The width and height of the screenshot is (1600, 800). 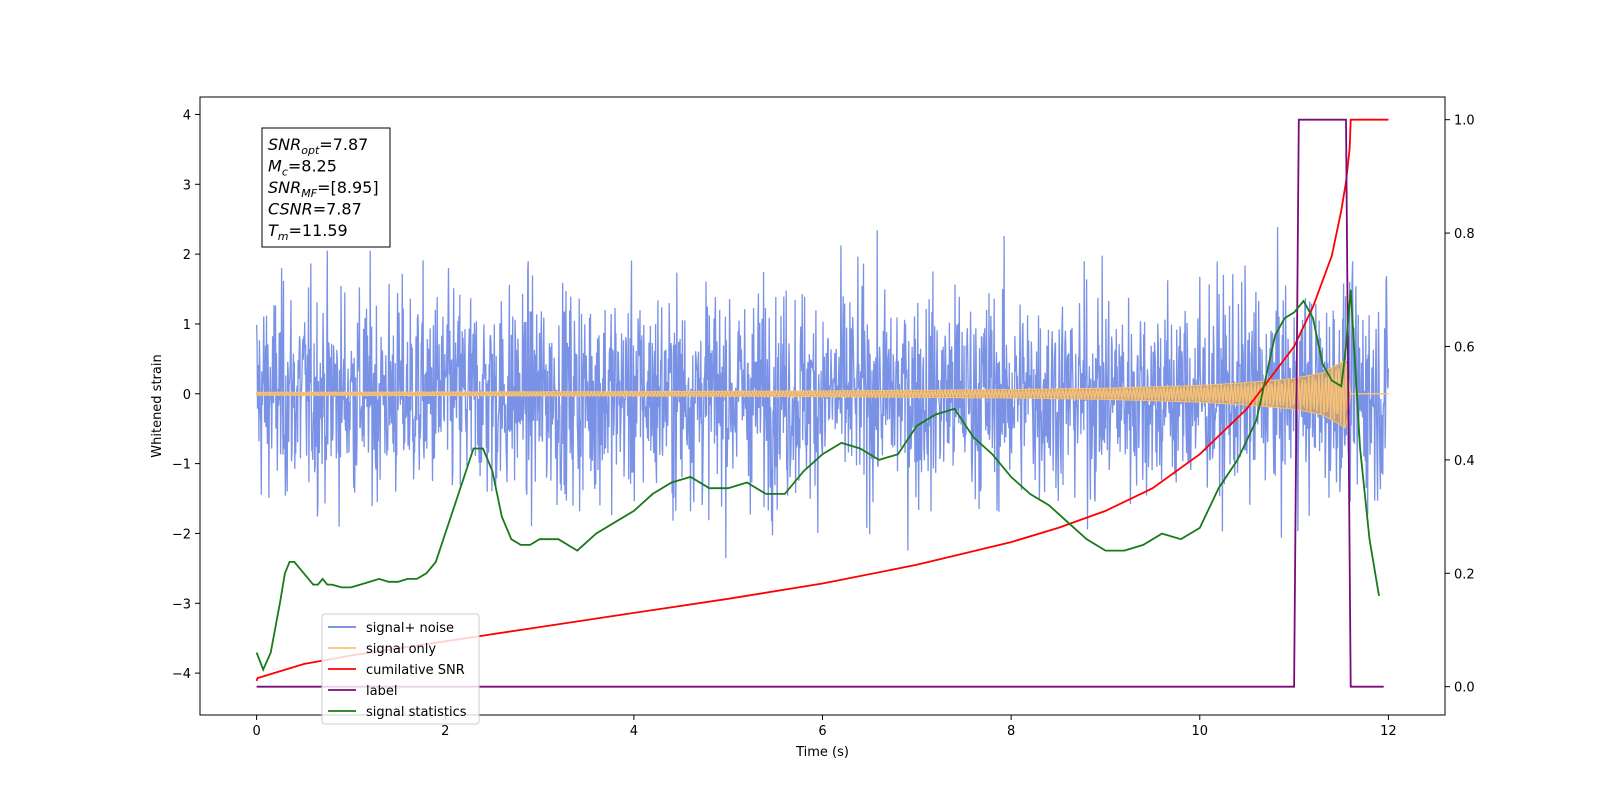 What do you see at coordinates (1388, 731) in the screenshot?
I see `x-tick-label: 12` at bounding box center [1388, 731].